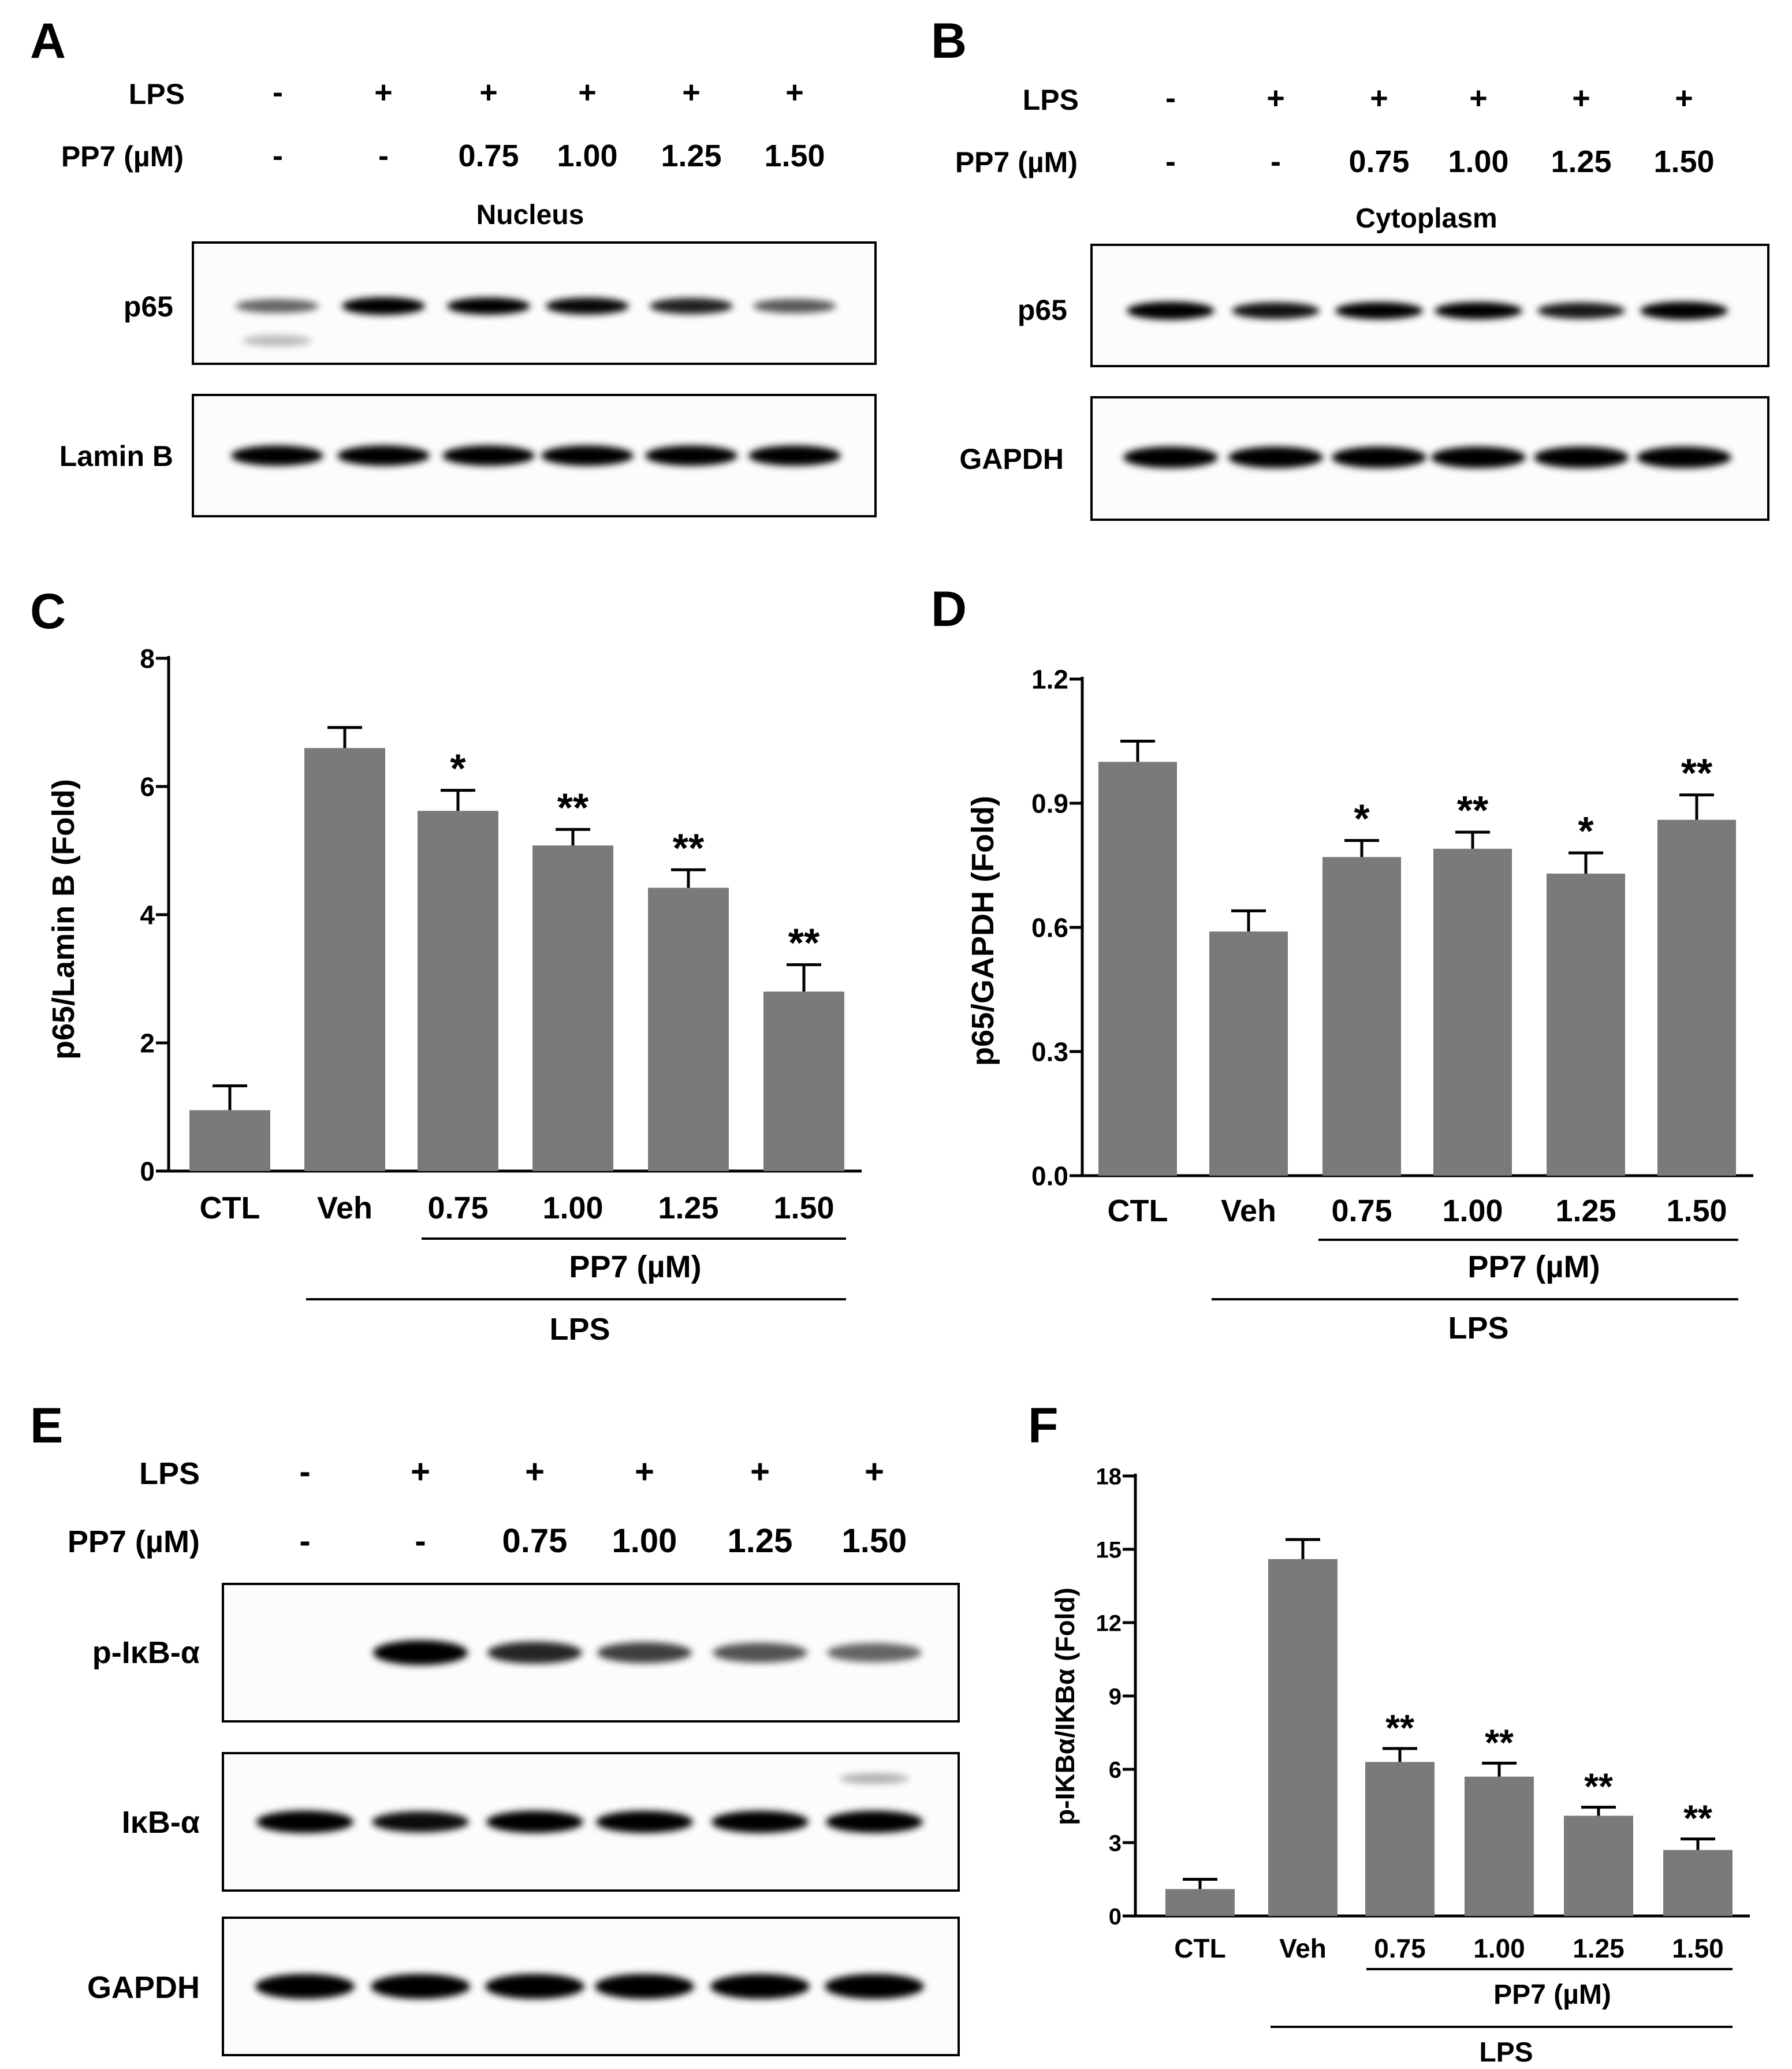 This screenshot has height=2069, width=1792. Describe the element at coordinates (1683, 161) in the screenshot. I see `pp7-dose: 1.50` at that location.